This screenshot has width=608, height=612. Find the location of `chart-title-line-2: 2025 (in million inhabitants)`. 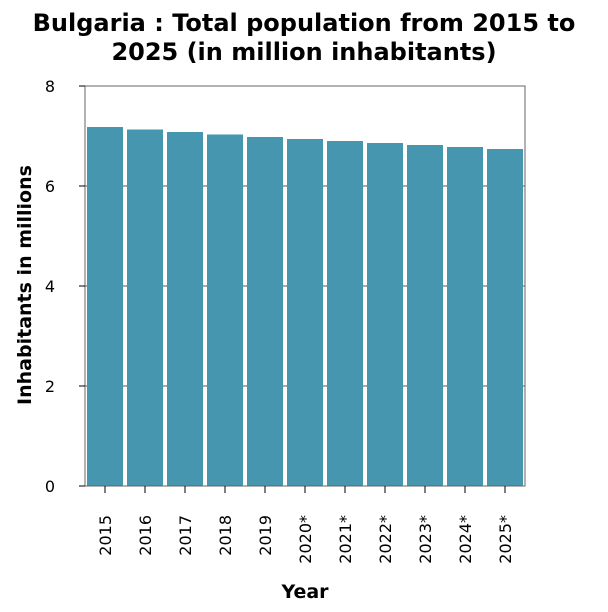

chart-title-line-2: 2025 (in million inhabitants) is located at coordinates (303, 52).